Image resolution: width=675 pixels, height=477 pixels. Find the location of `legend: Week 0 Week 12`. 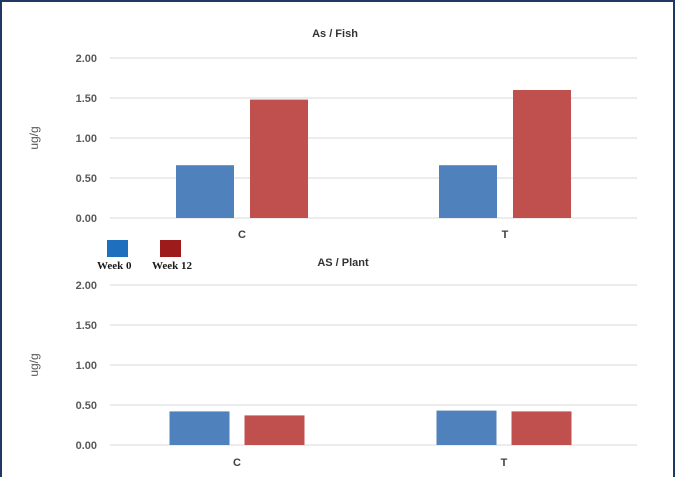

legend: Week 0 Week 12 is located at coordinates (145, 256).